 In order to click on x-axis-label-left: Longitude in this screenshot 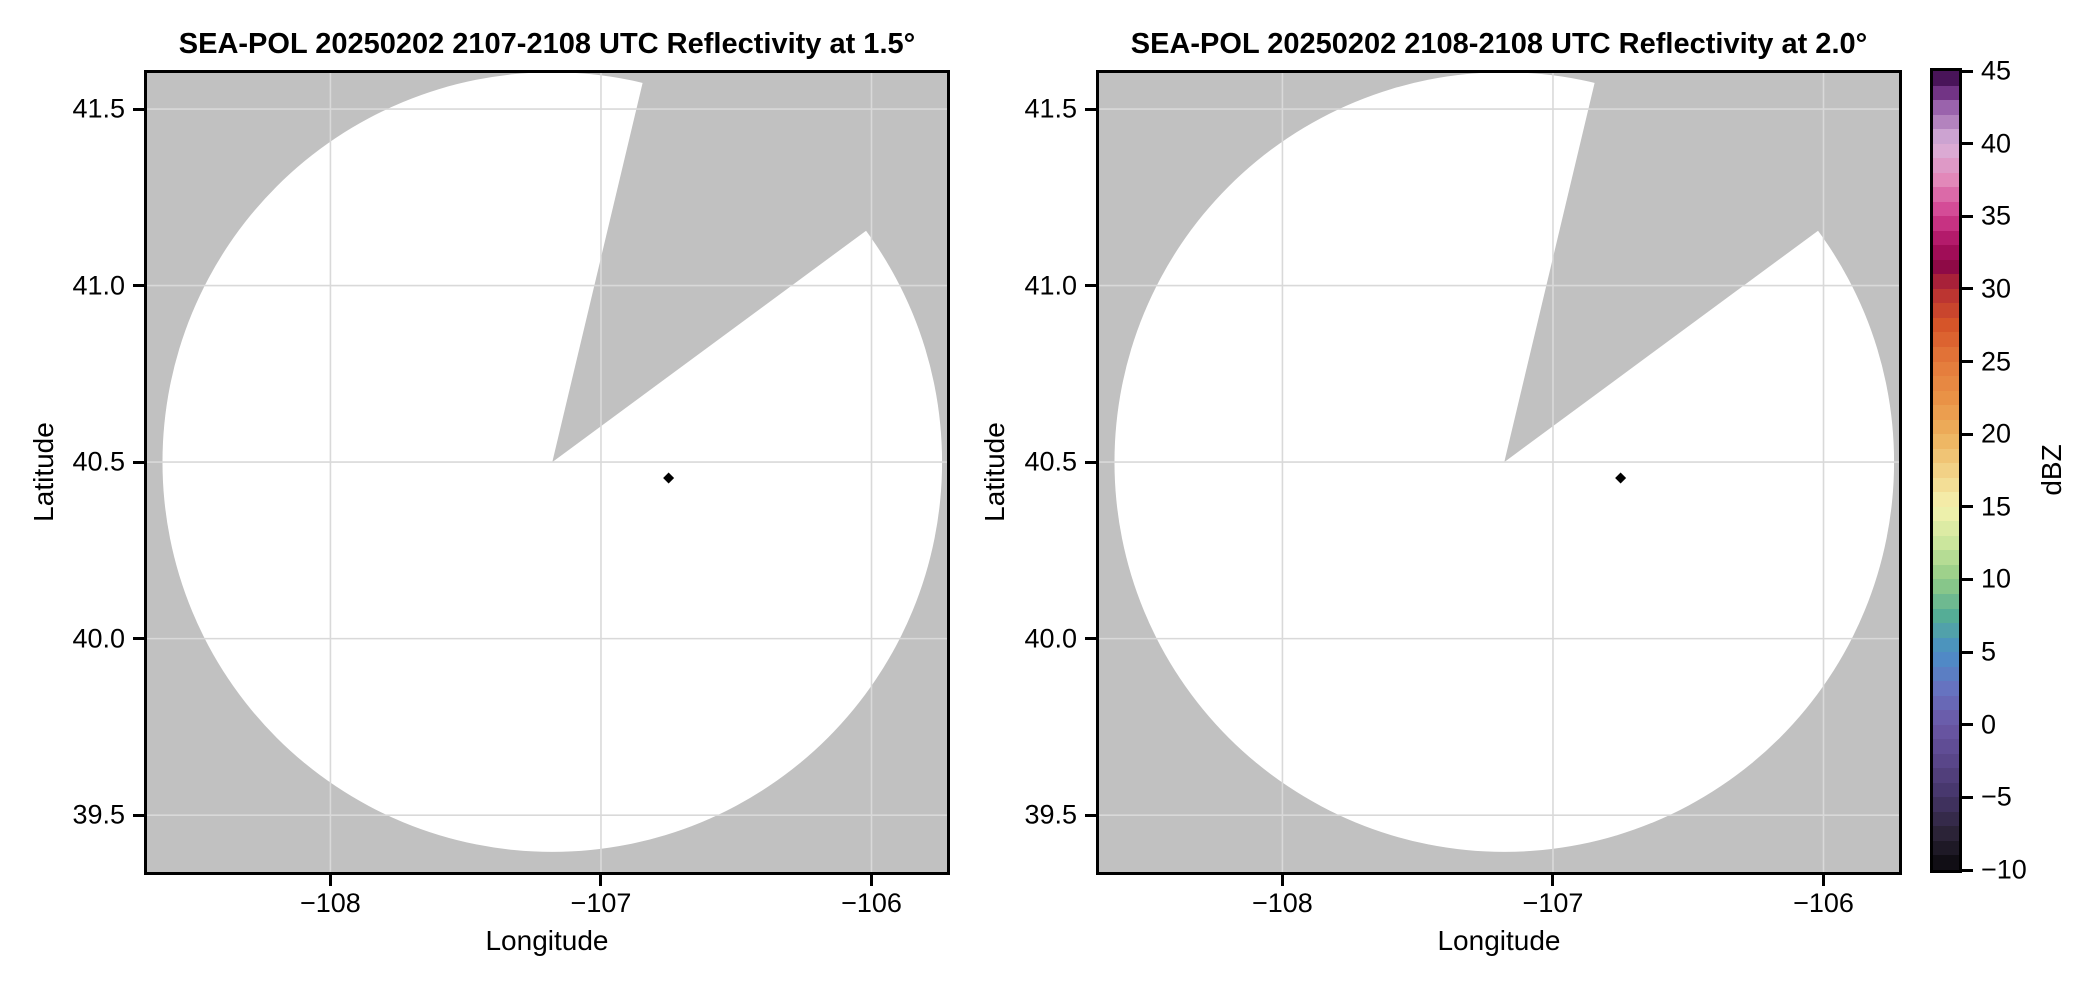, I will do `click(547, 940)`.